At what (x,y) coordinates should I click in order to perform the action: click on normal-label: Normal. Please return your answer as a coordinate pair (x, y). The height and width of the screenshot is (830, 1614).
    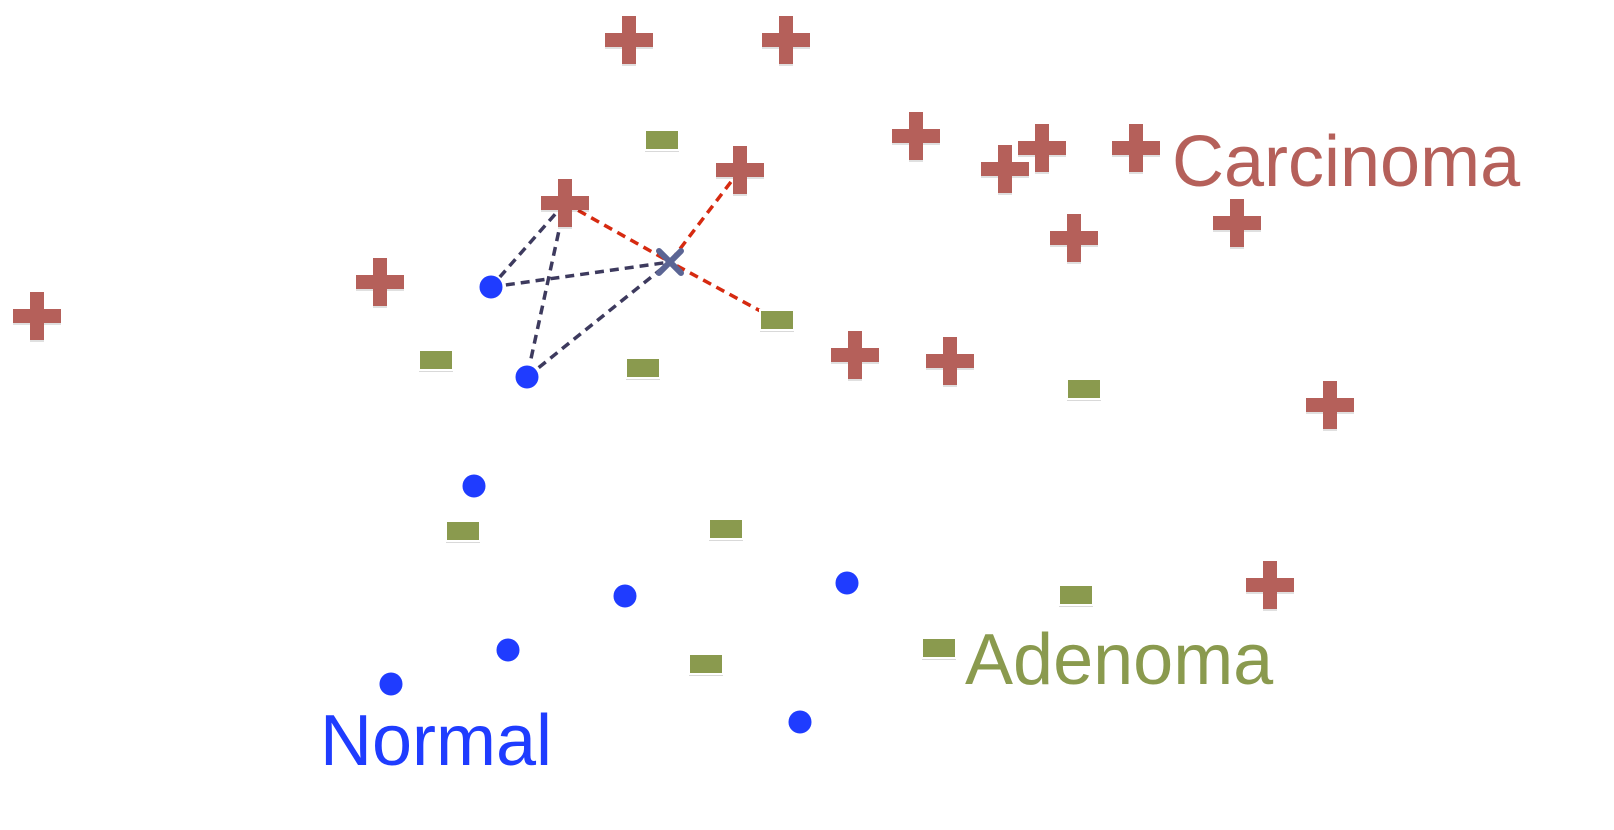
    Looking at the image, I should click on (436, 741).